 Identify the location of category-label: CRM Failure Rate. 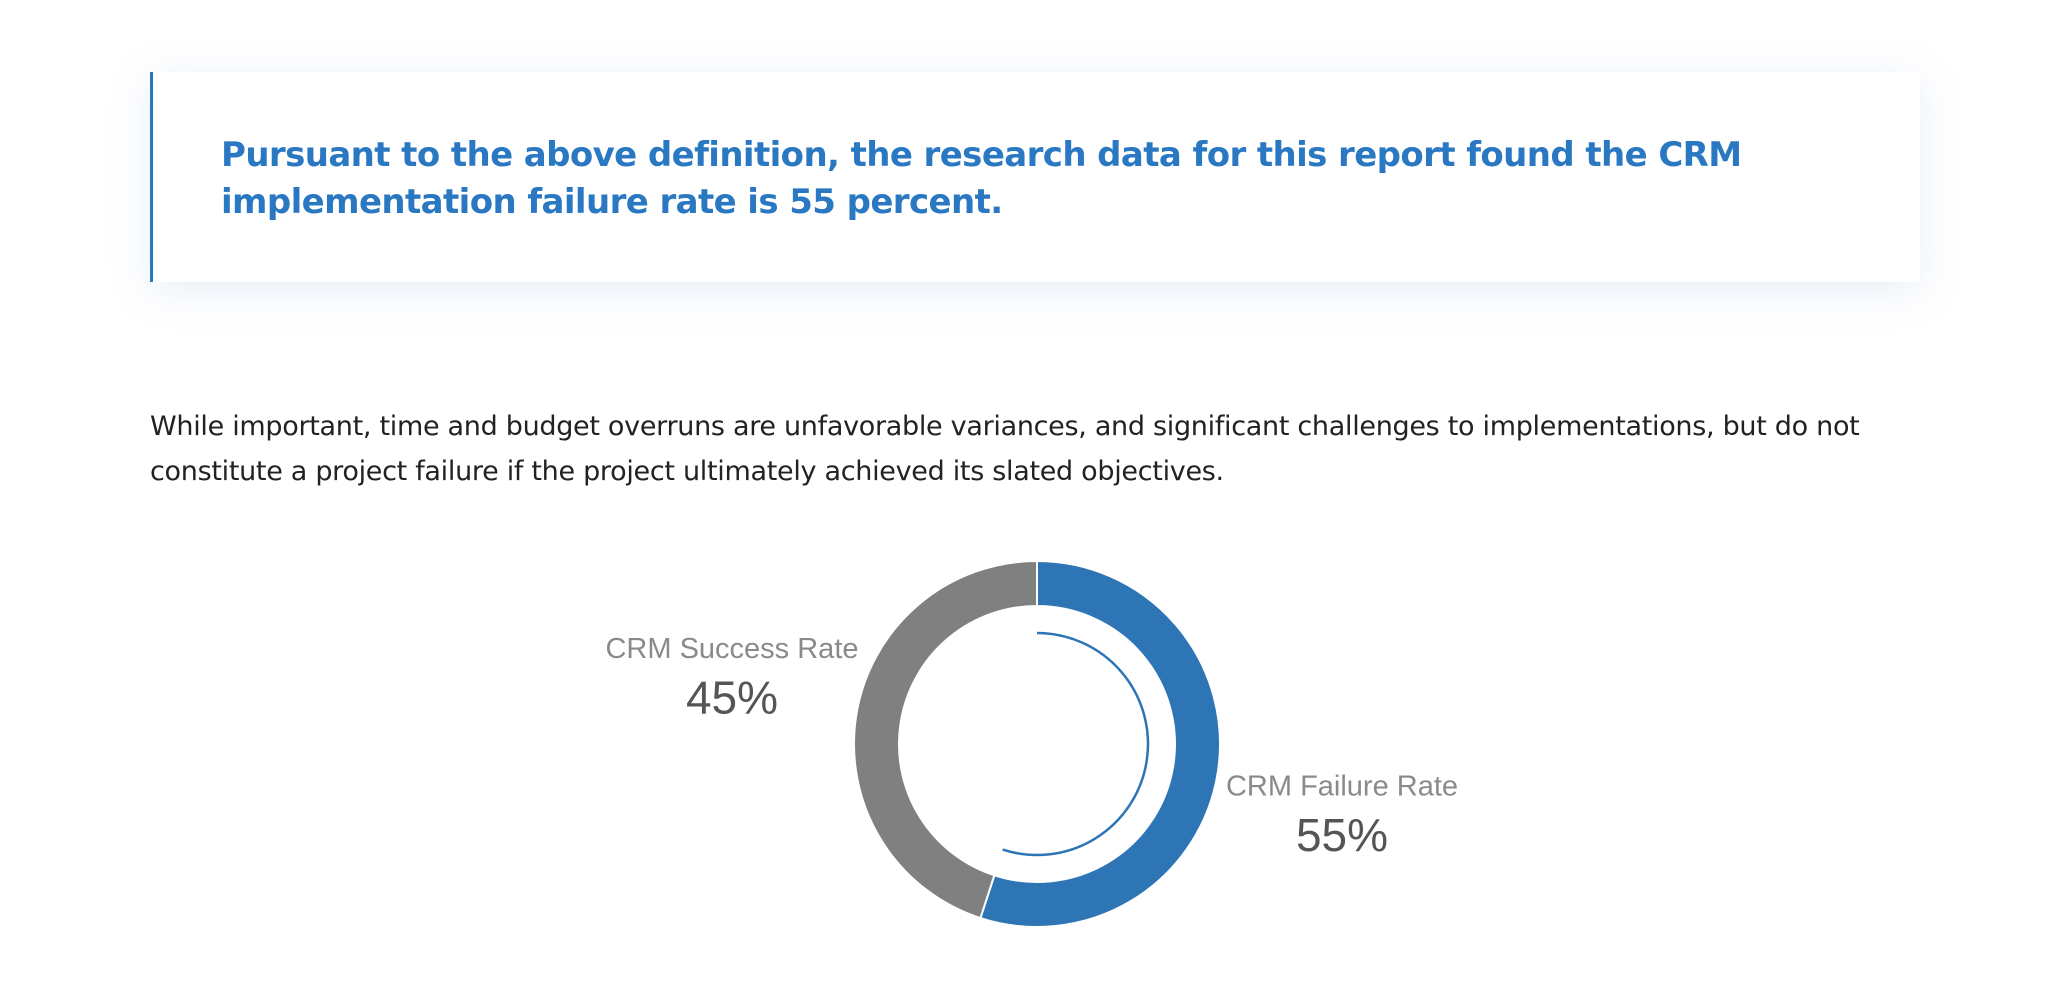
(1342, 786).